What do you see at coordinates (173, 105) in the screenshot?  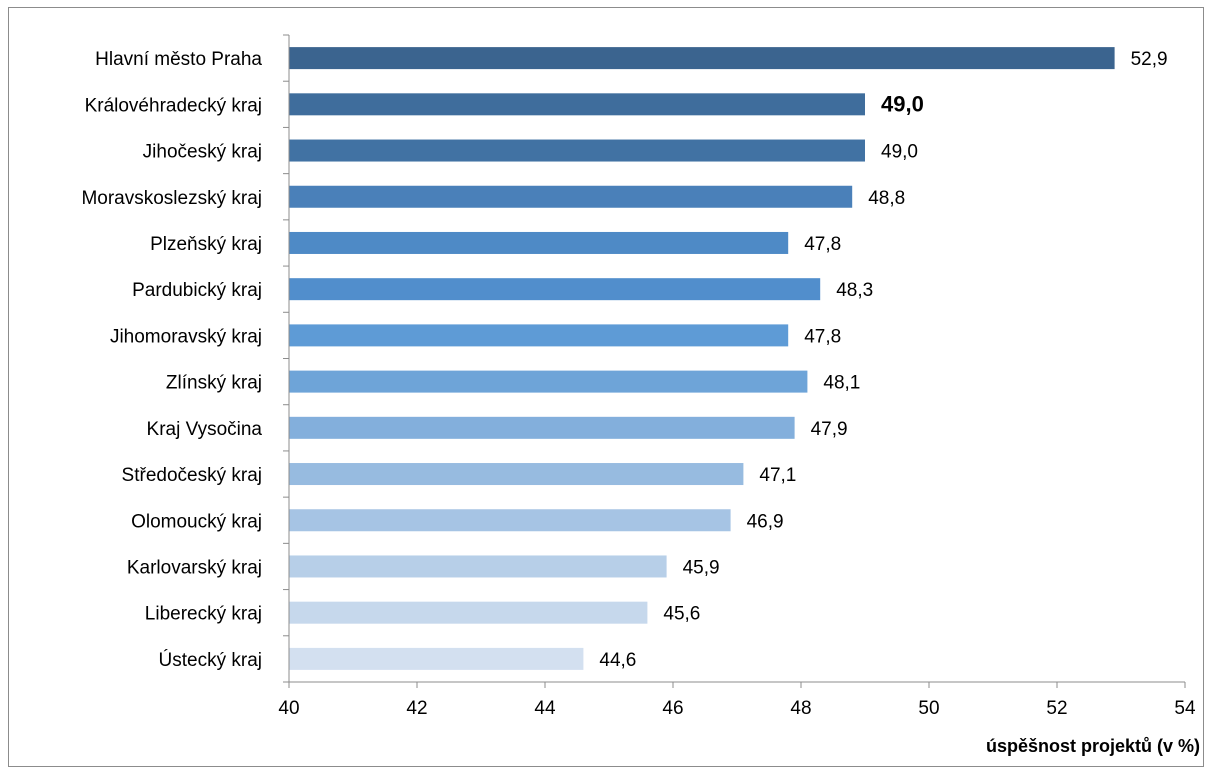 I see `category-label: Královéhradecký kraj` at bounding box center [173, 105].